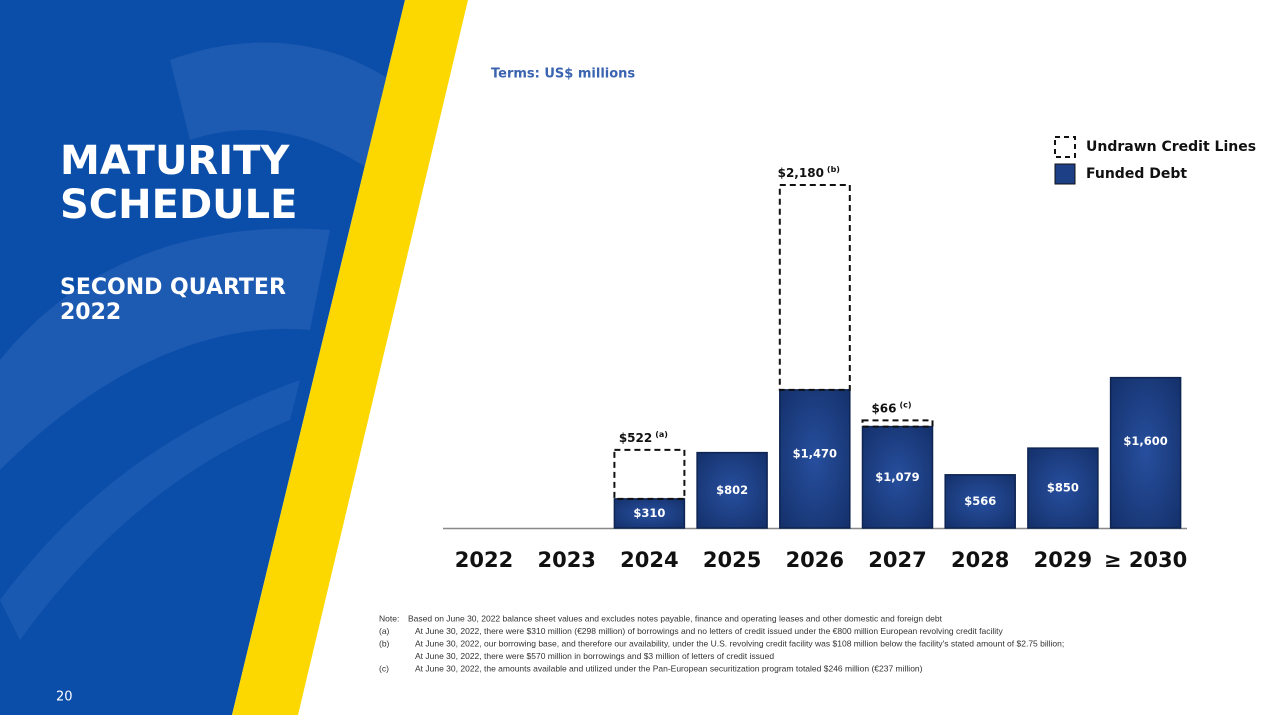  Describe the element at coordinates (815, 560) in the screenshot. I see `x-tick-label: 2026` at that location.